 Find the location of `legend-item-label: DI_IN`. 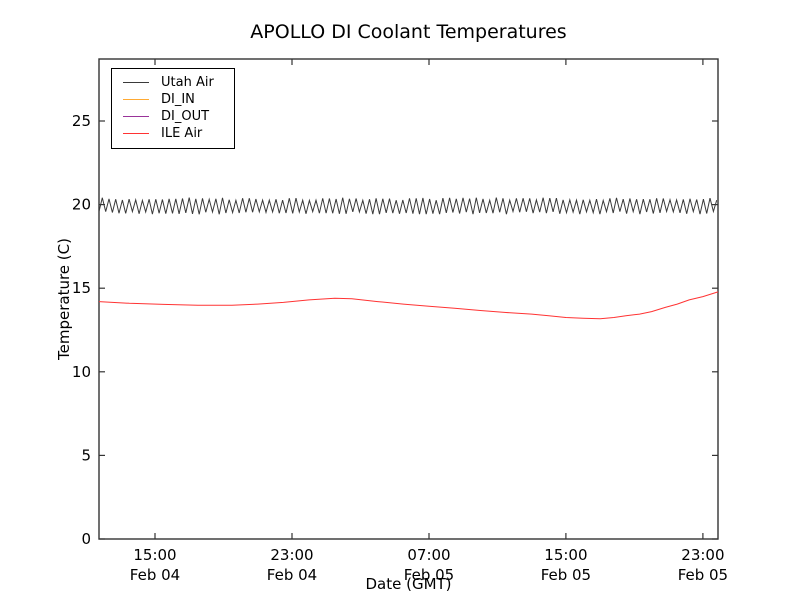

legend-item-label: DI_IN is located at coordinates (178, 99).